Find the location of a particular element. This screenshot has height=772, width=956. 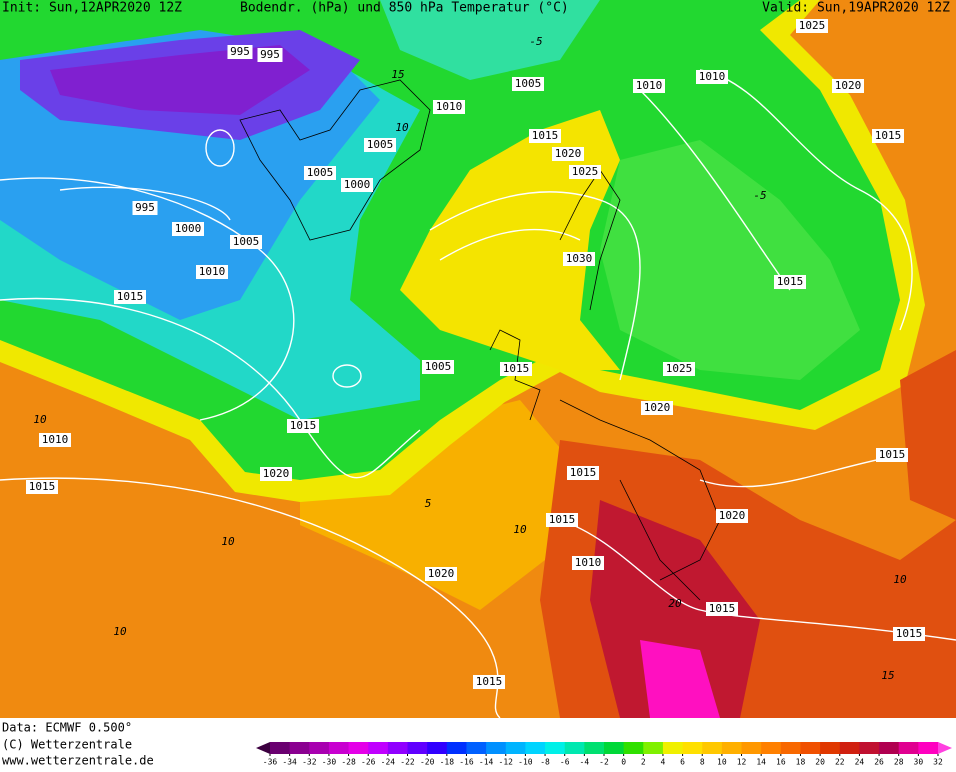

colorbar-label: -26 is located at coordinates (368, 762).